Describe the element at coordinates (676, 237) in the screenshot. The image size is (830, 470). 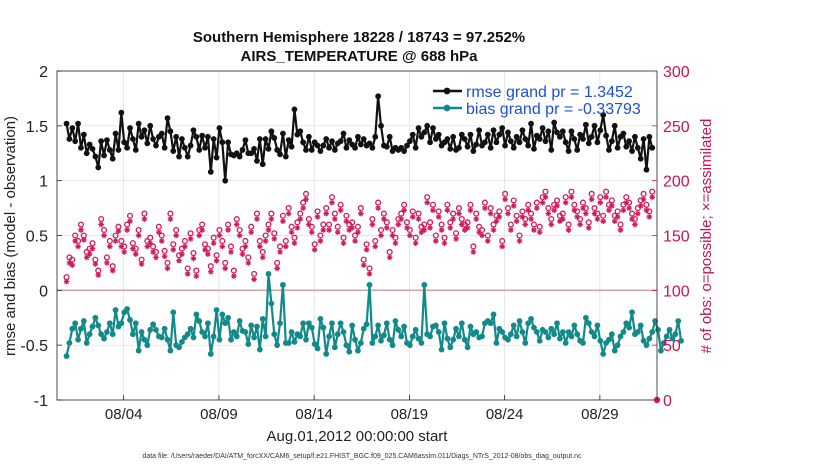
I see `y-right-tick-label: 150` at that location.